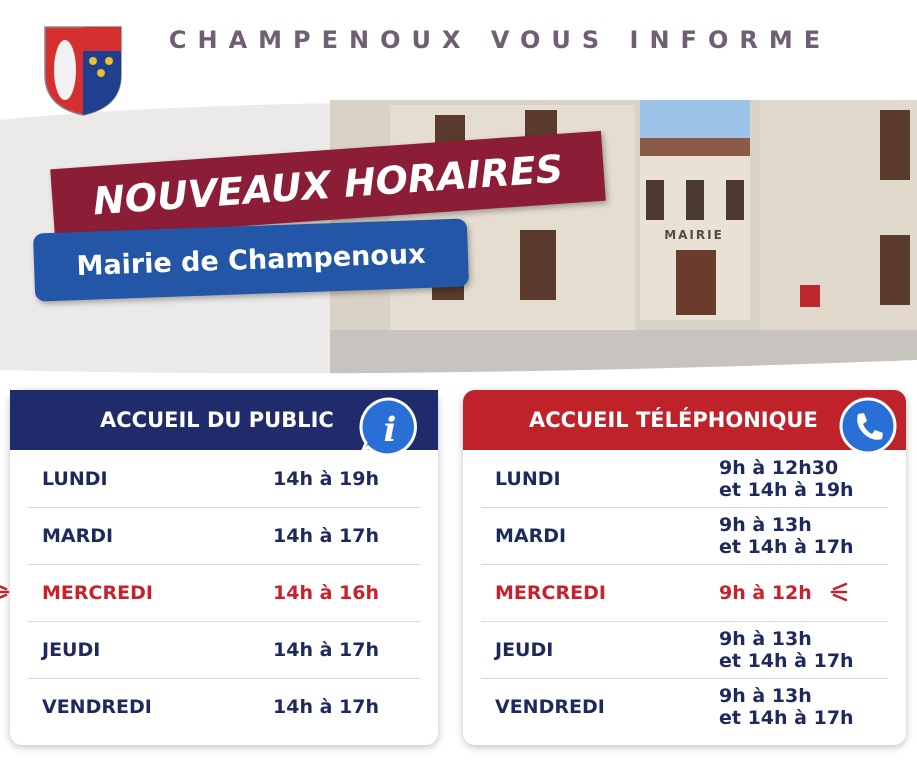 The height and width of the screenshot is (768, 917). What do you see at coordinates (83, 71) in the screenshot?
I see `logo` at bounding box center [83, 71].